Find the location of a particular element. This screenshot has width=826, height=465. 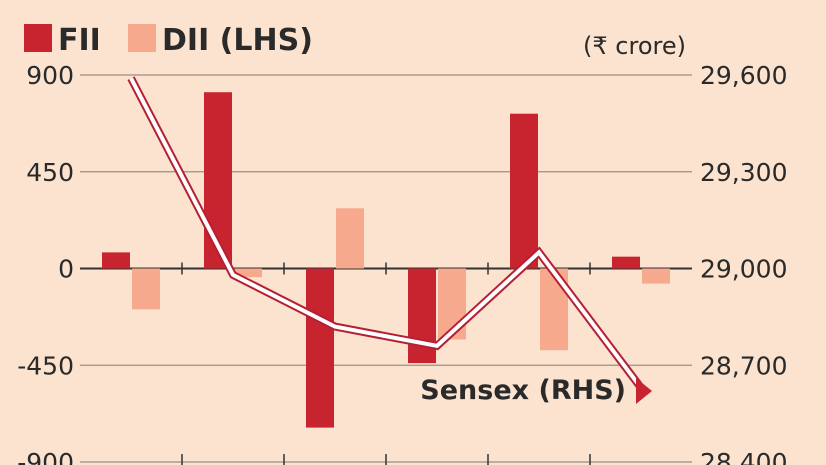

left-tick-label: -450 is located at coordinates (45, 365).